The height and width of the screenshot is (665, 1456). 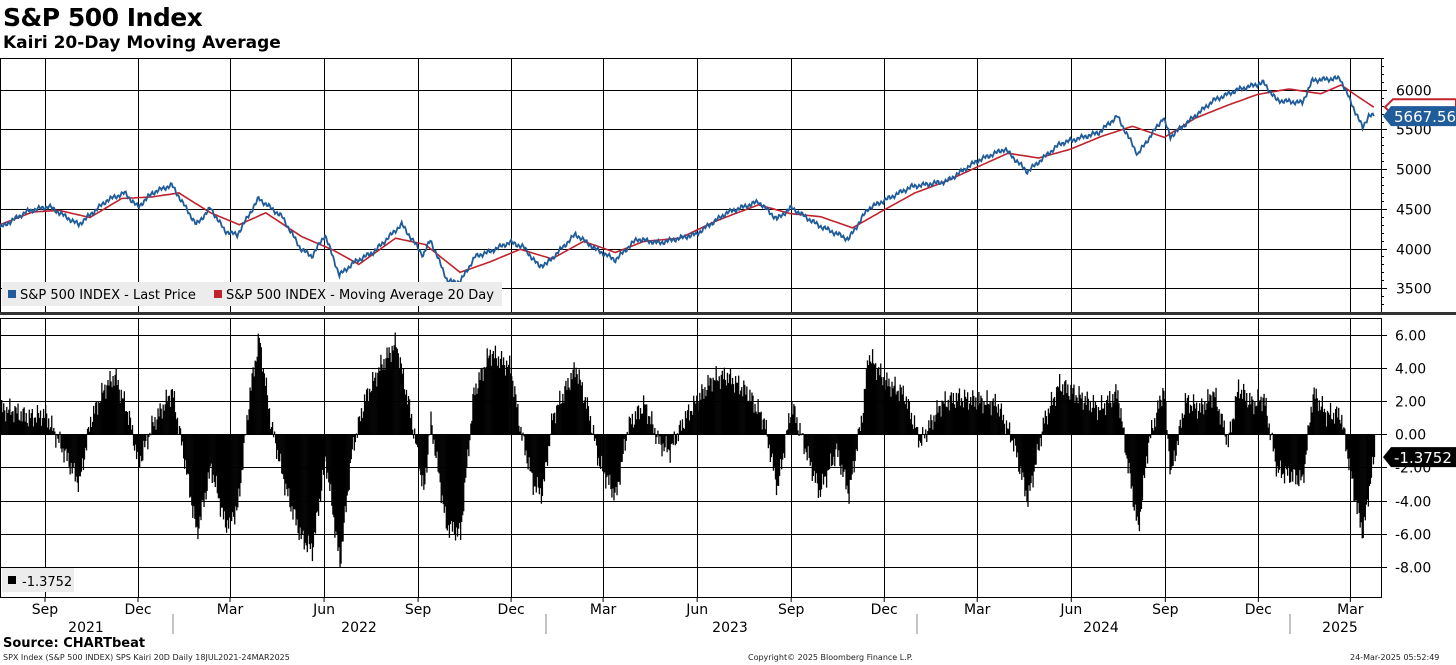 I want to click on x-month-label: Sep, so click(x=1165, y=610).